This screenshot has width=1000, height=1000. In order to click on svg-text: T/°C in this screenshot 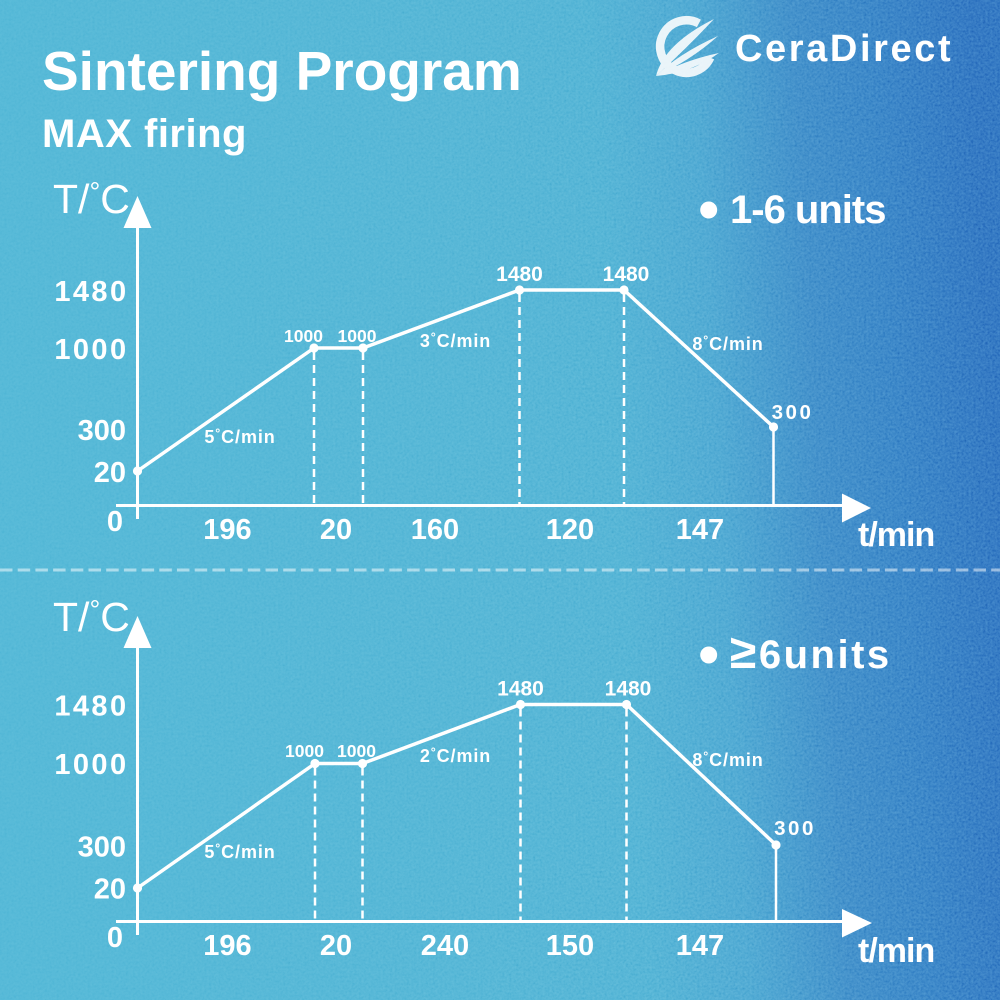, I will do `click(91, 617)`.